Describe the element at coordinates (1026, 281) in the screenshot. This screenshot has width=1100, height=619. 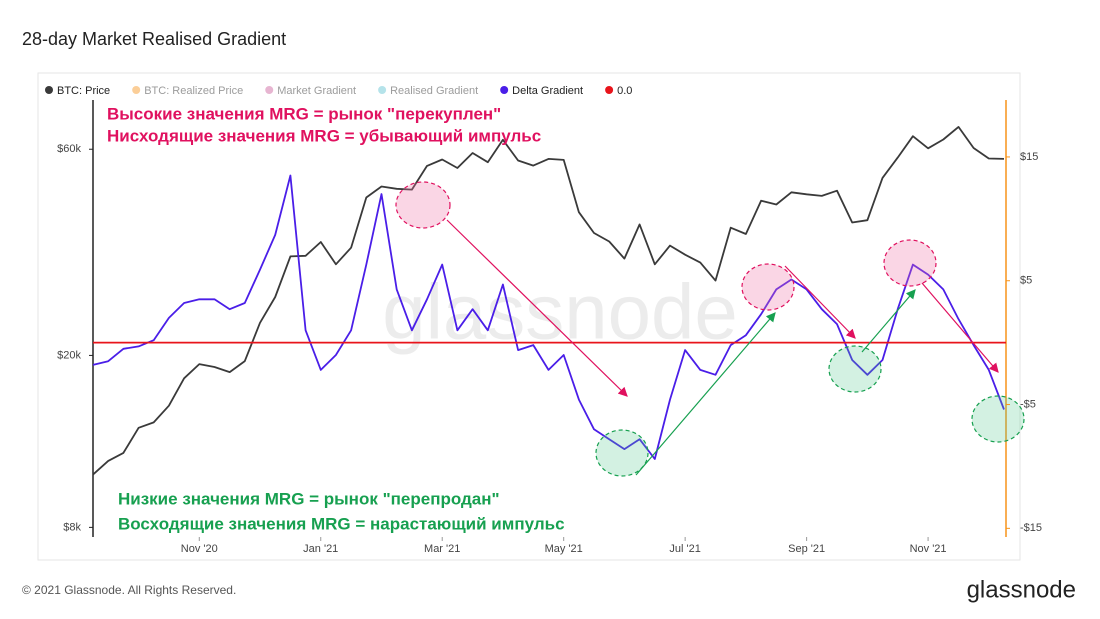
I see `y2-tick-label: $5` at that location.